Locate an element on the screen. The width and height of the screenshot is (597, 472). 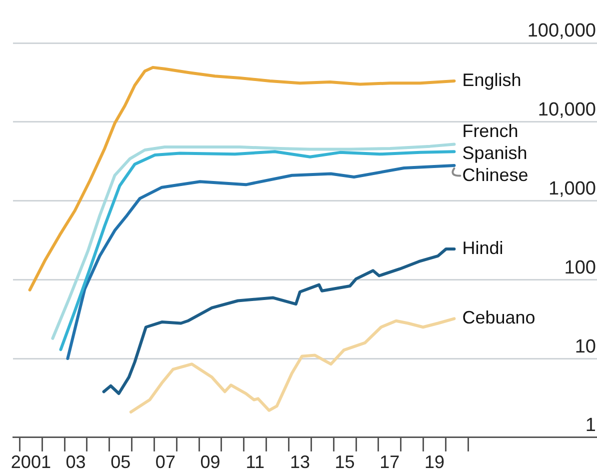
y-tick-label: 100,000 is located at coordinates (561, 31).